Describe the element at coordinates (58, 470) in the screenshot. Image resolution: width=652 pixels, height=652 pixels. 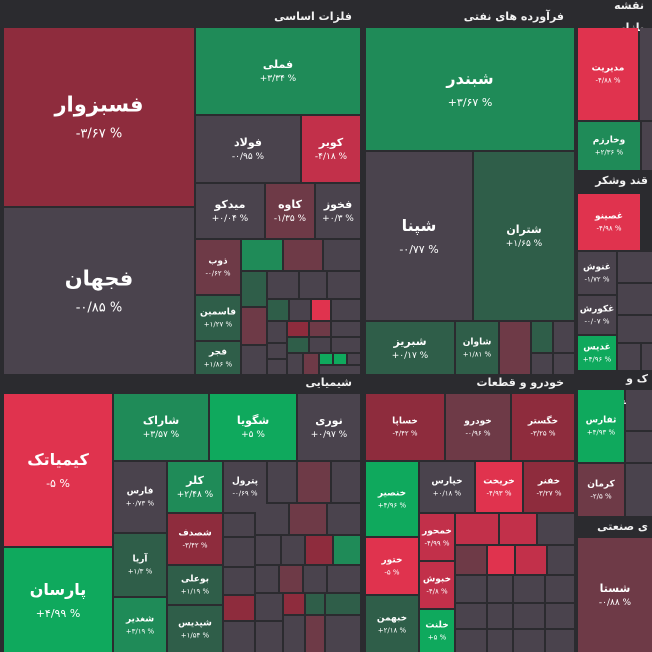
I see `tile-kimiatek: کیمیاتک -۵ %` at that location.